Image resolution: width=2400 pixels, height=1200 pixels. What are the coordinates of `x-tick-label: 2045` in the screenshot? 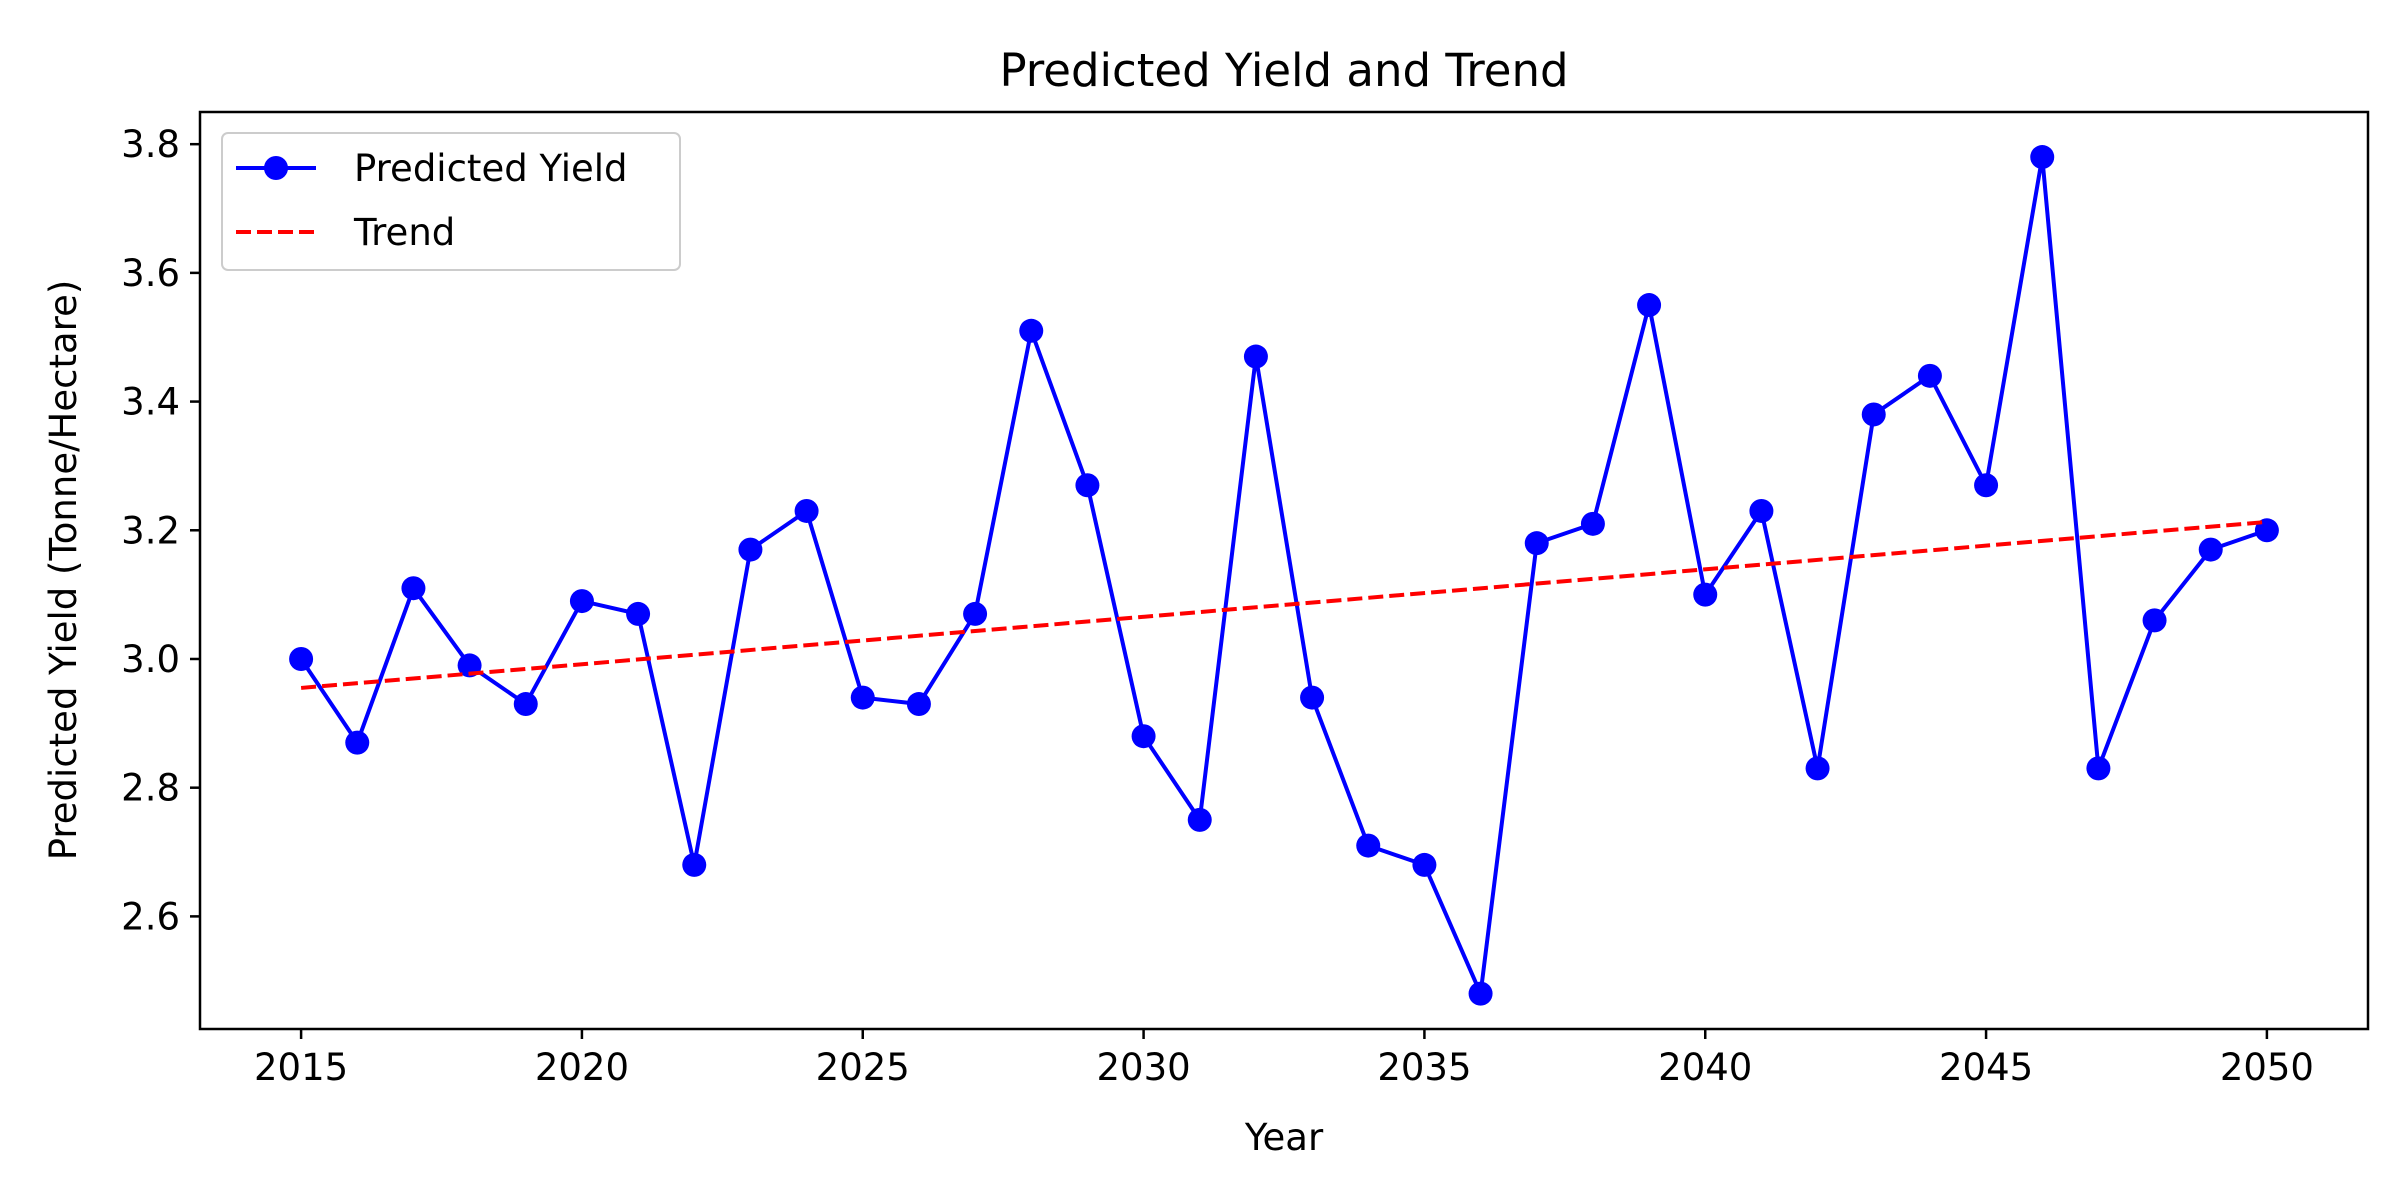 It's located at (1986, 1067).